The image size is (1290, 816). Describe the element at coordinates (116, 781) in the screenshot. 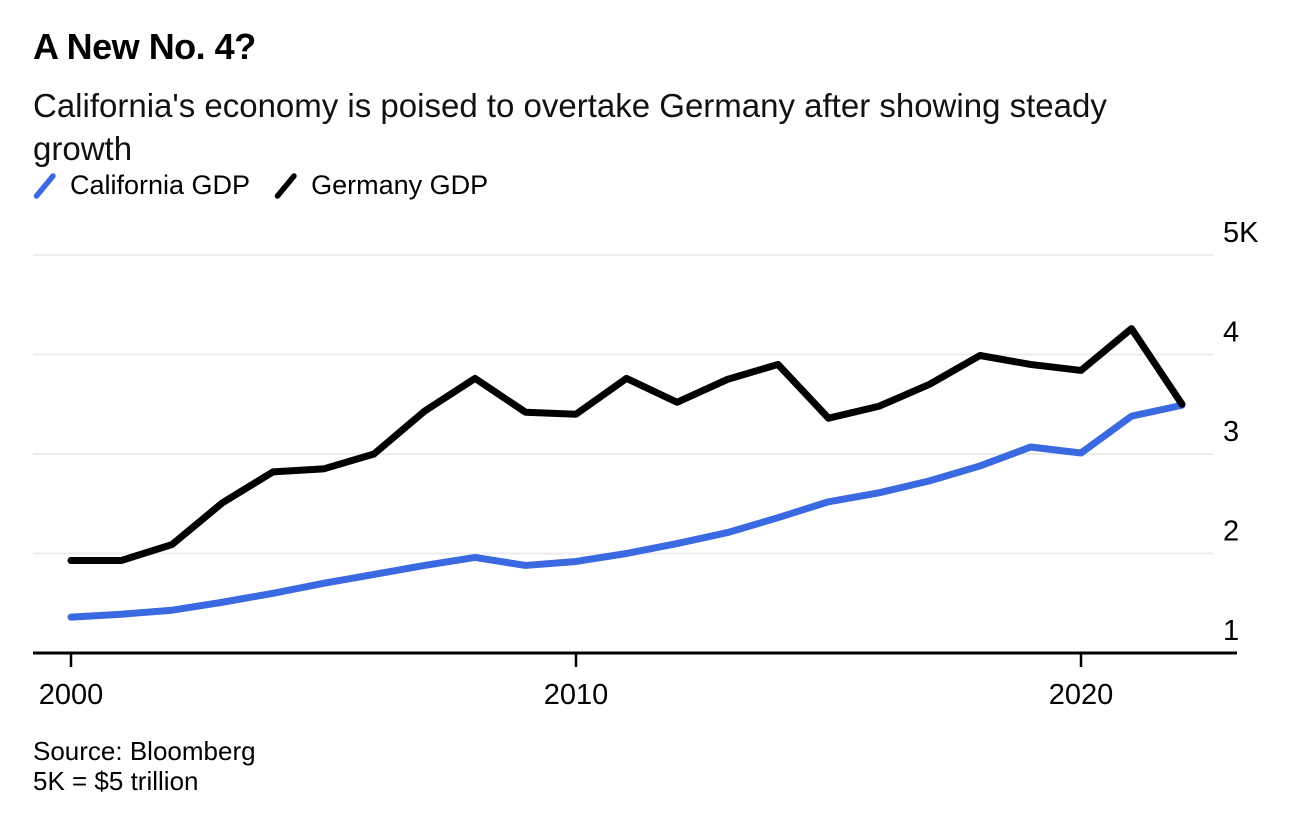

I see `units-note: 5K = $5 trillion` at that location.